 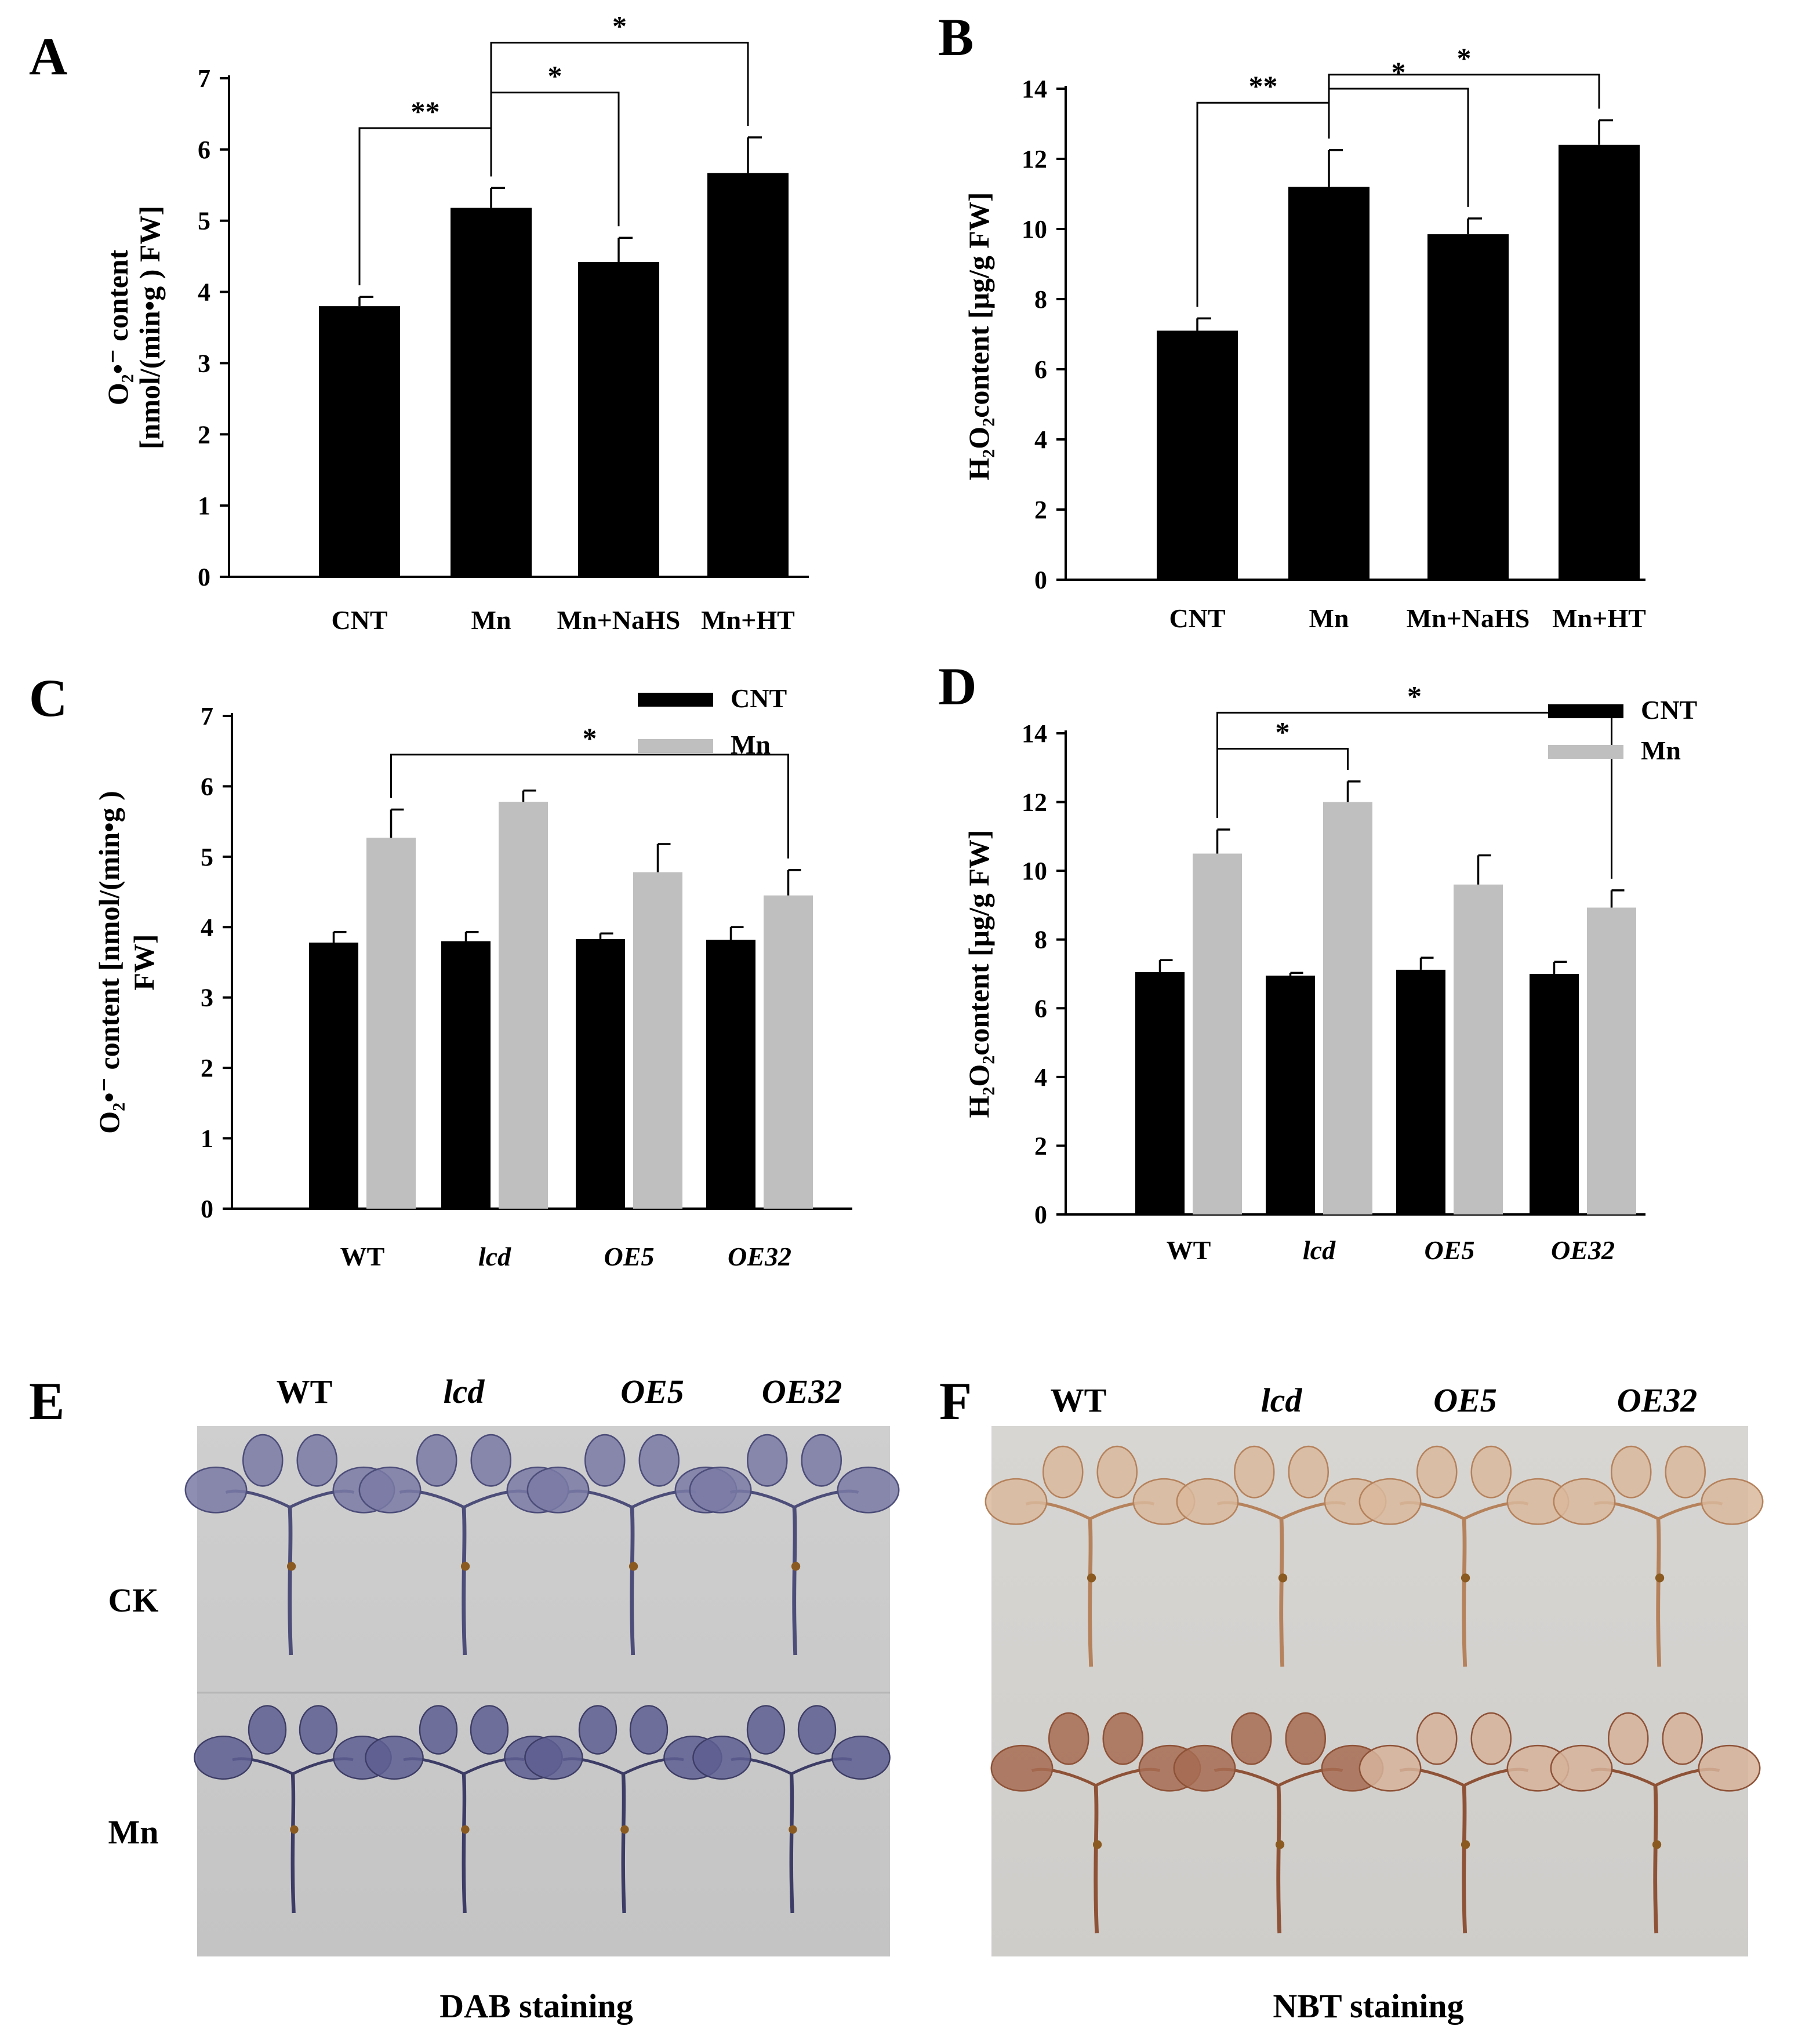 I want to click on panel-a-y-axis-label: O₂•⁻ content, so click(x=117, y=327).